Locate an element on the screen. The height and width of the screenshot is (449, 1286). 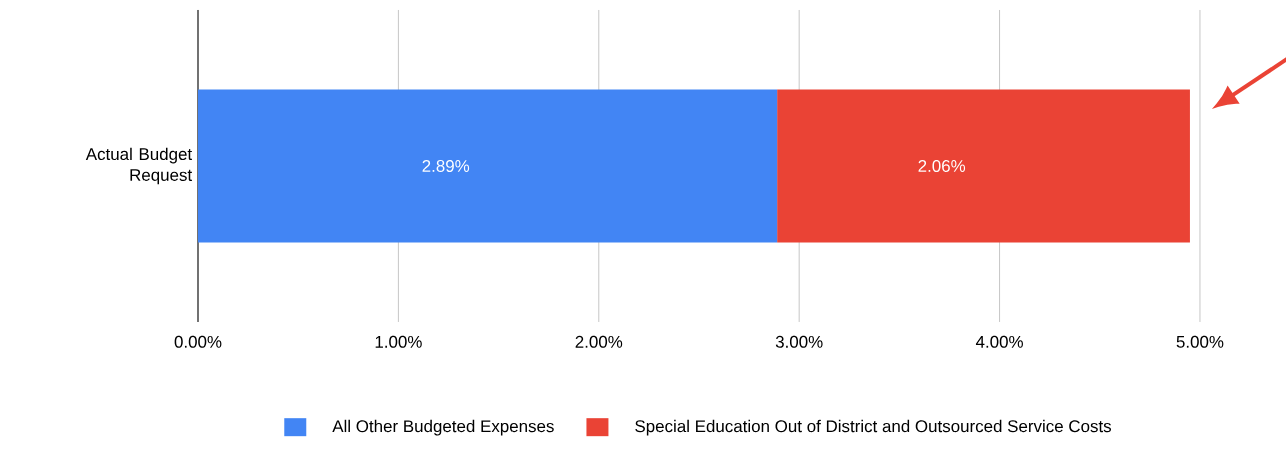
x-tick-label: 2.00% is located at coordinates (599, 341).